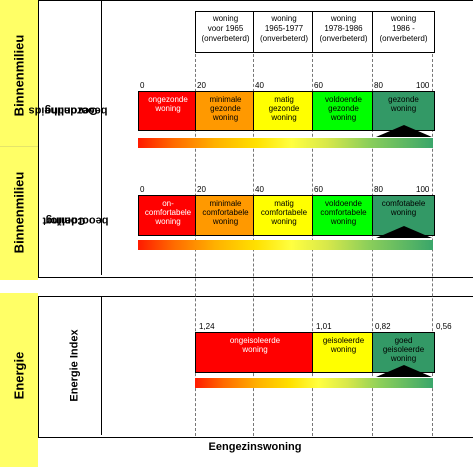 The width and height of the screenshot is (473, 467). Describe the element at coordinates (255, 447) in the screenshot. I see `bottom-label: Eengezinswoning` at that location.